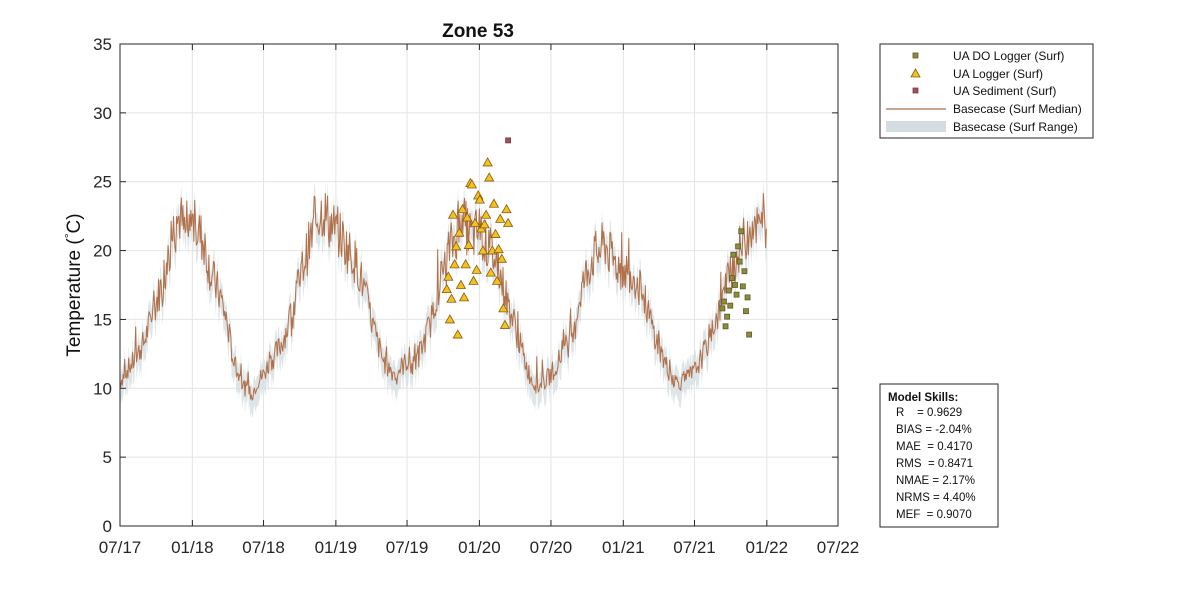 The width and height of the screenshot is (1181, 591). What do you see at coordinates (838, 547) in the screenshot?
I see `x-tick-label: 07/22` at bounding box center [838, 547].